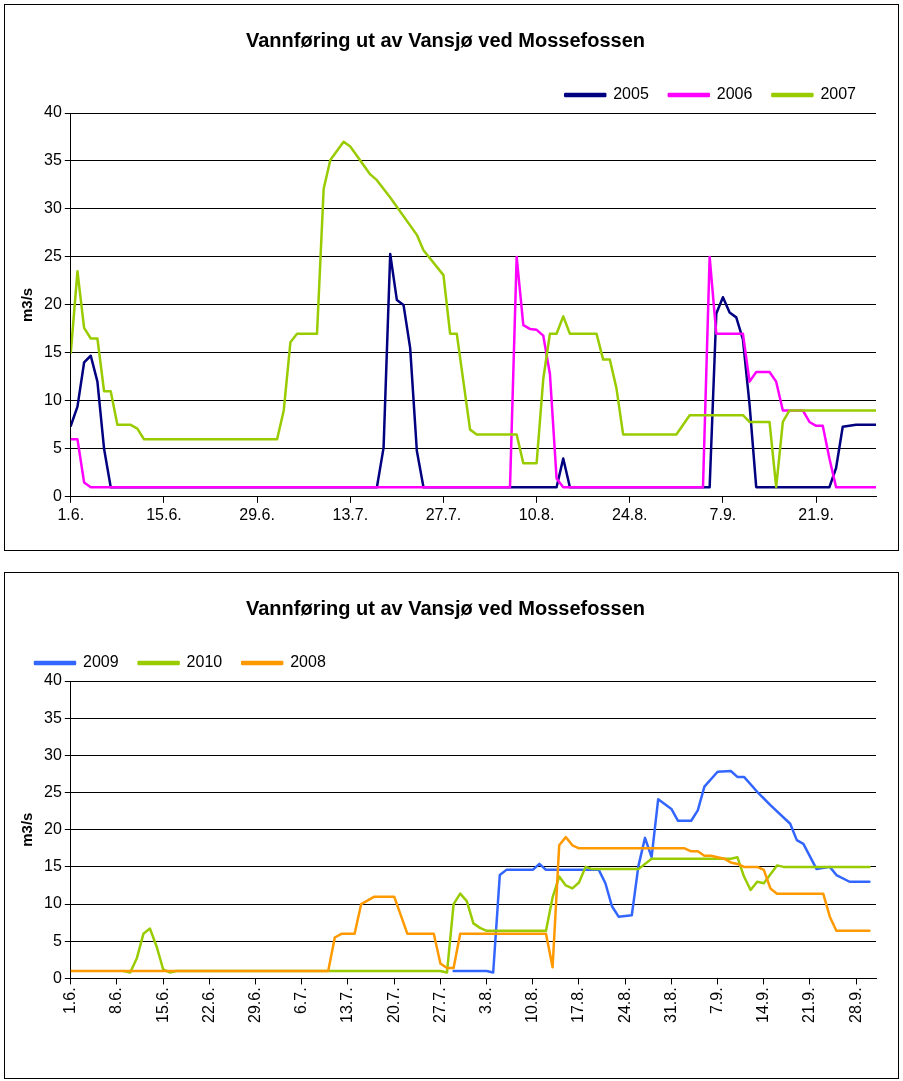 The width and height of the screenshot is (903, 1081). What do you see at coordinates (101, 662) in the screenshot?
I see `legend-label: 2009` at bounding box center [101, 662].